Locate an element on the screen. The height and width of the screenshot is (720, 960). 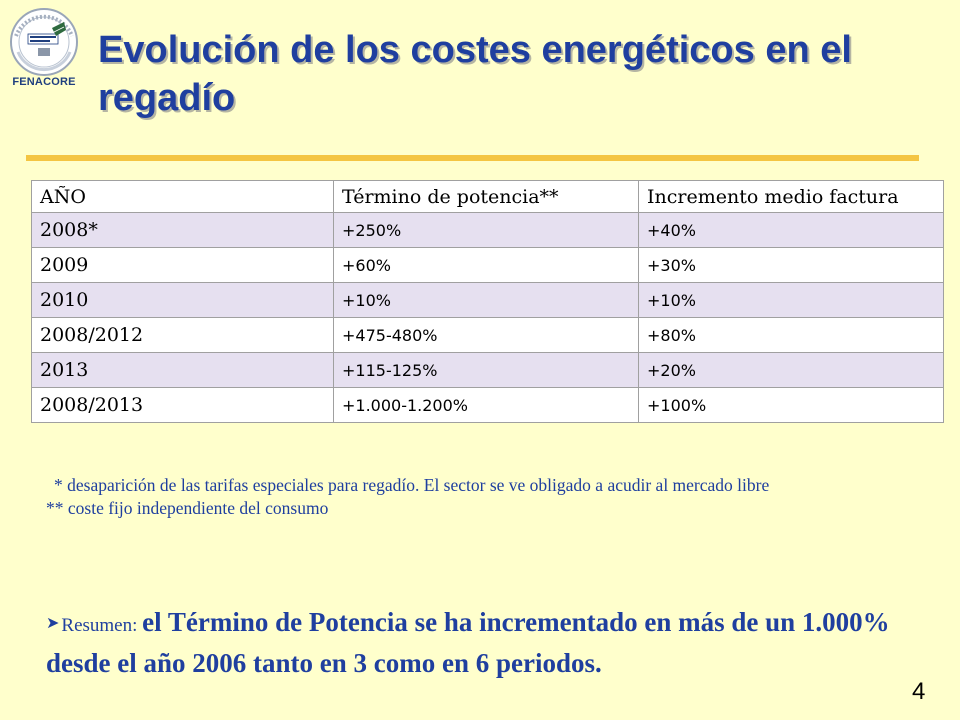
table-row: 2009 +60% +30% is located at coordinates (487, 265).